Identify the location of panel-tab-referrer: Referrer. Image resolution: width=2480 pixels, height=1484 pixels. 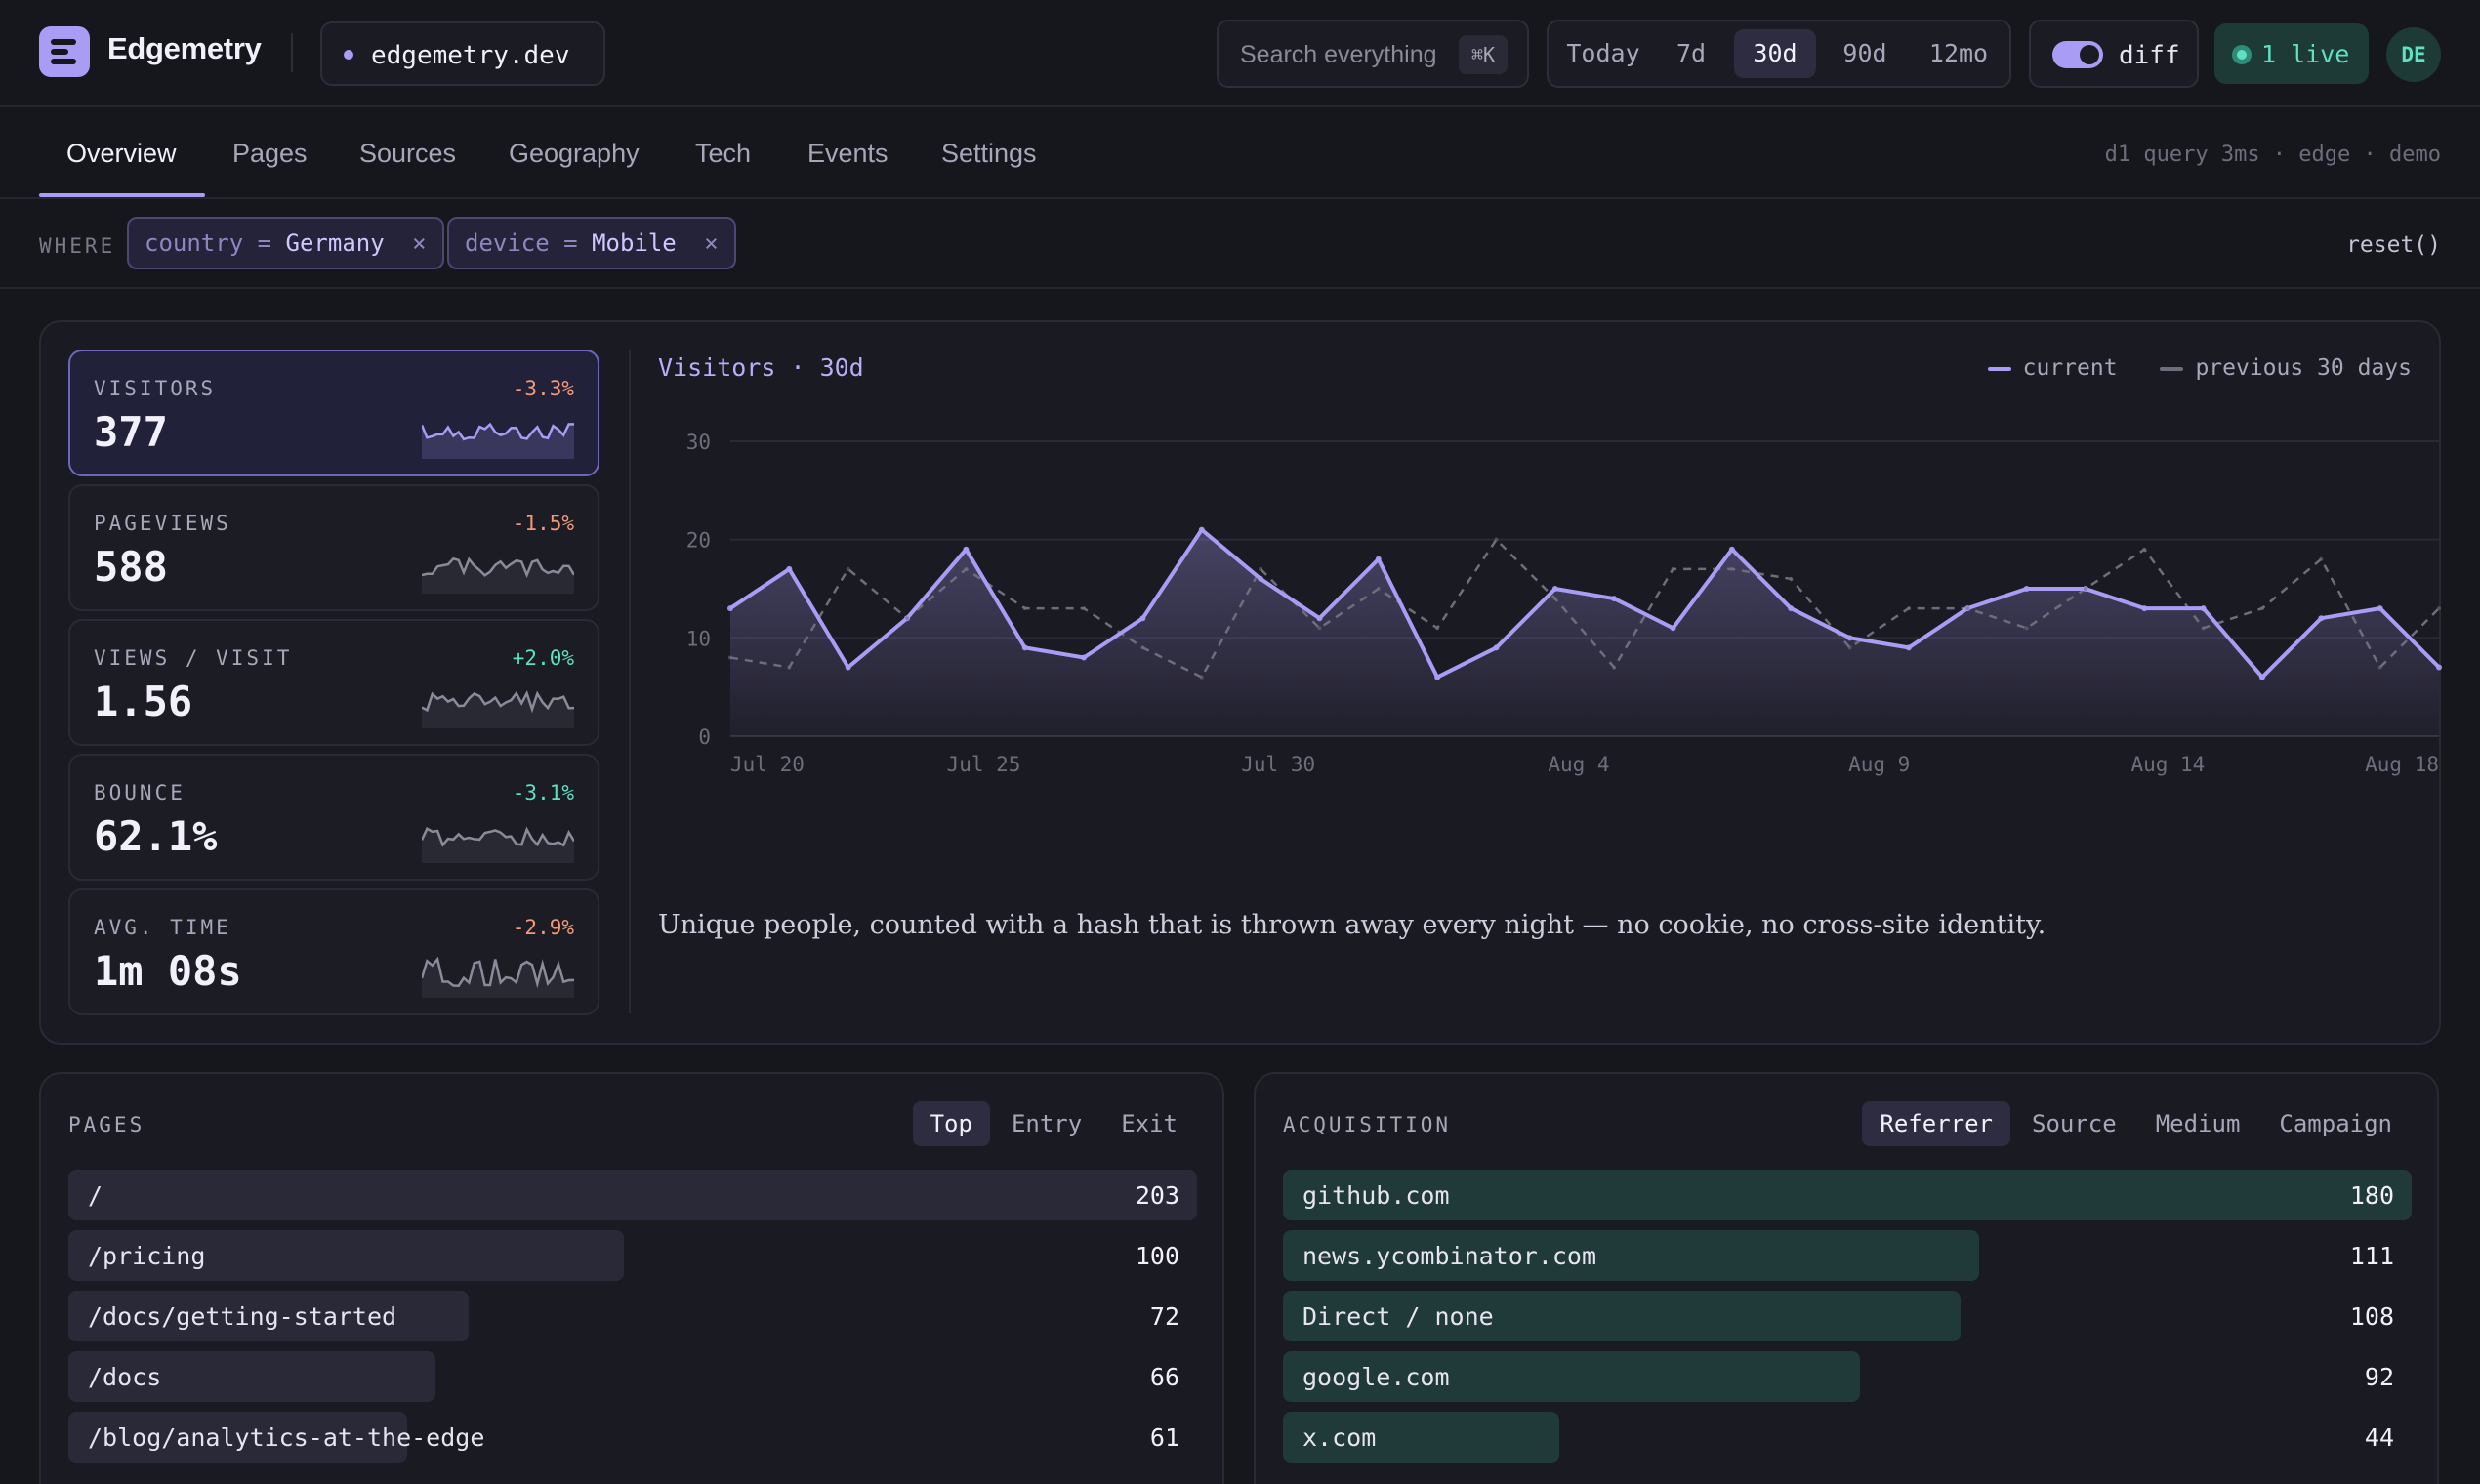
(1936, 1123).